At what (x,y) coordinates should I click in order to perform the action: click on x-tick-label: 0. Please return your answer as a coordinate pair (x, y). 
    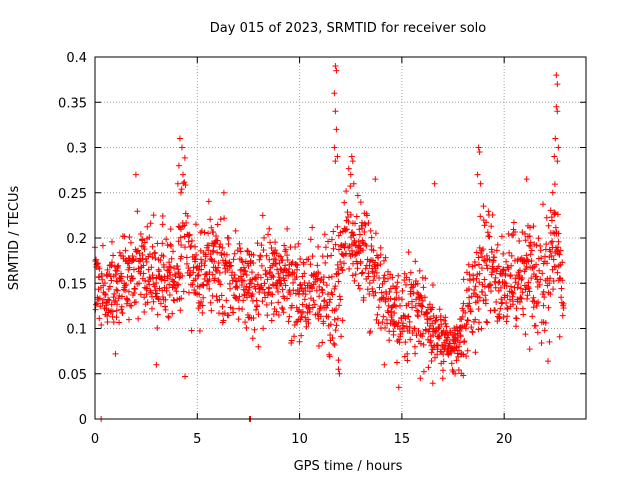
    Looking at the image, I should click on (95, 439).